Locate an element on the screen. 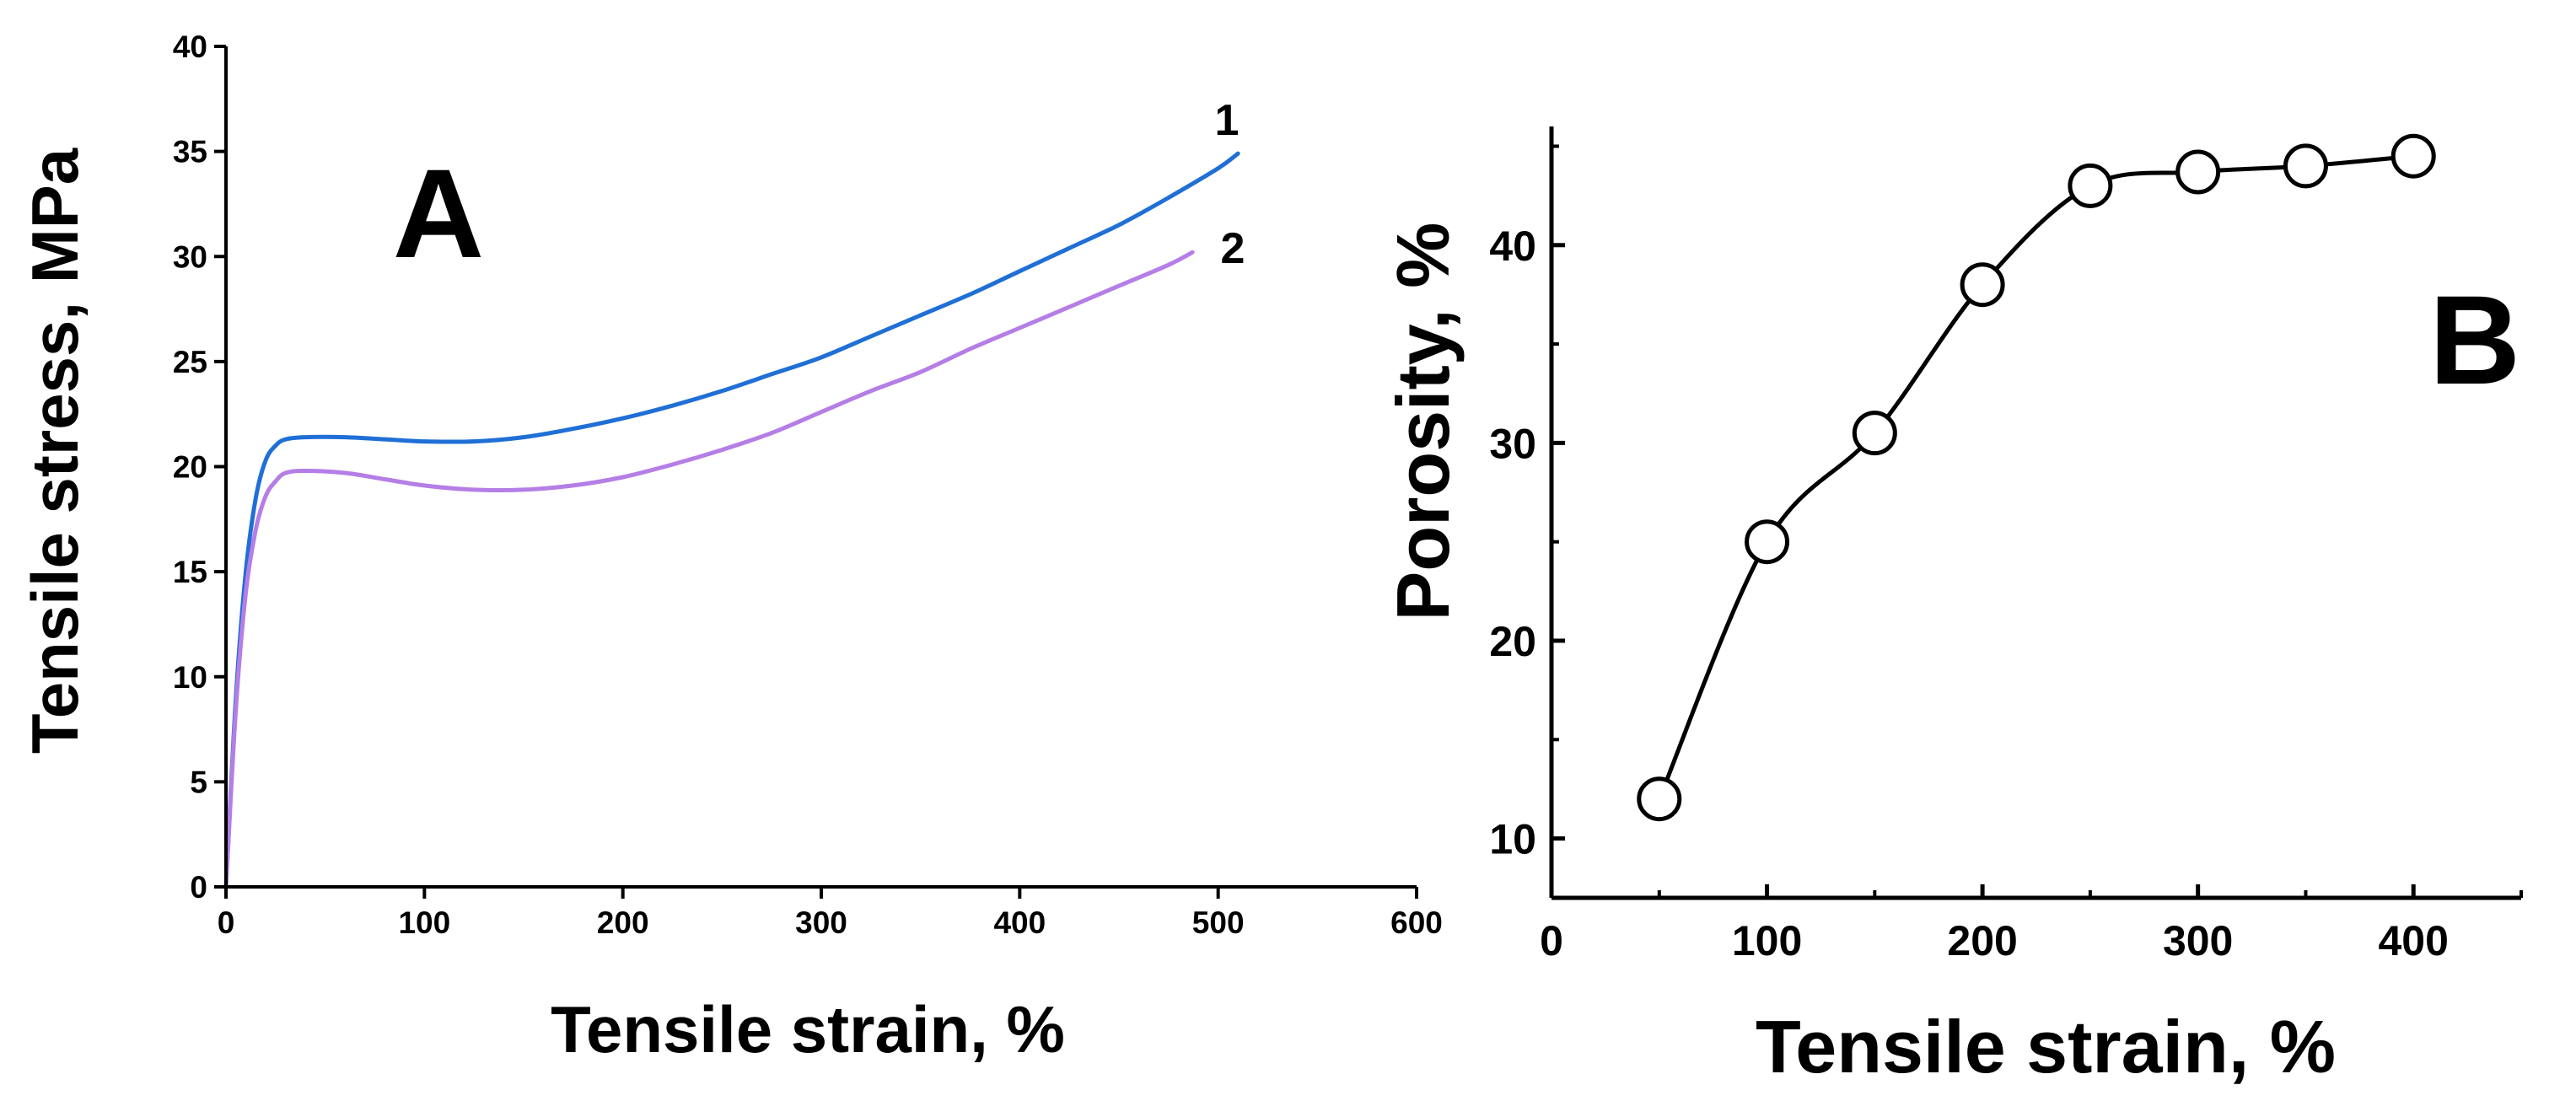 The width and height of the screenshot is (2576, 1101). y-tick-label-25: 25 is located at coordinates (190, 362).